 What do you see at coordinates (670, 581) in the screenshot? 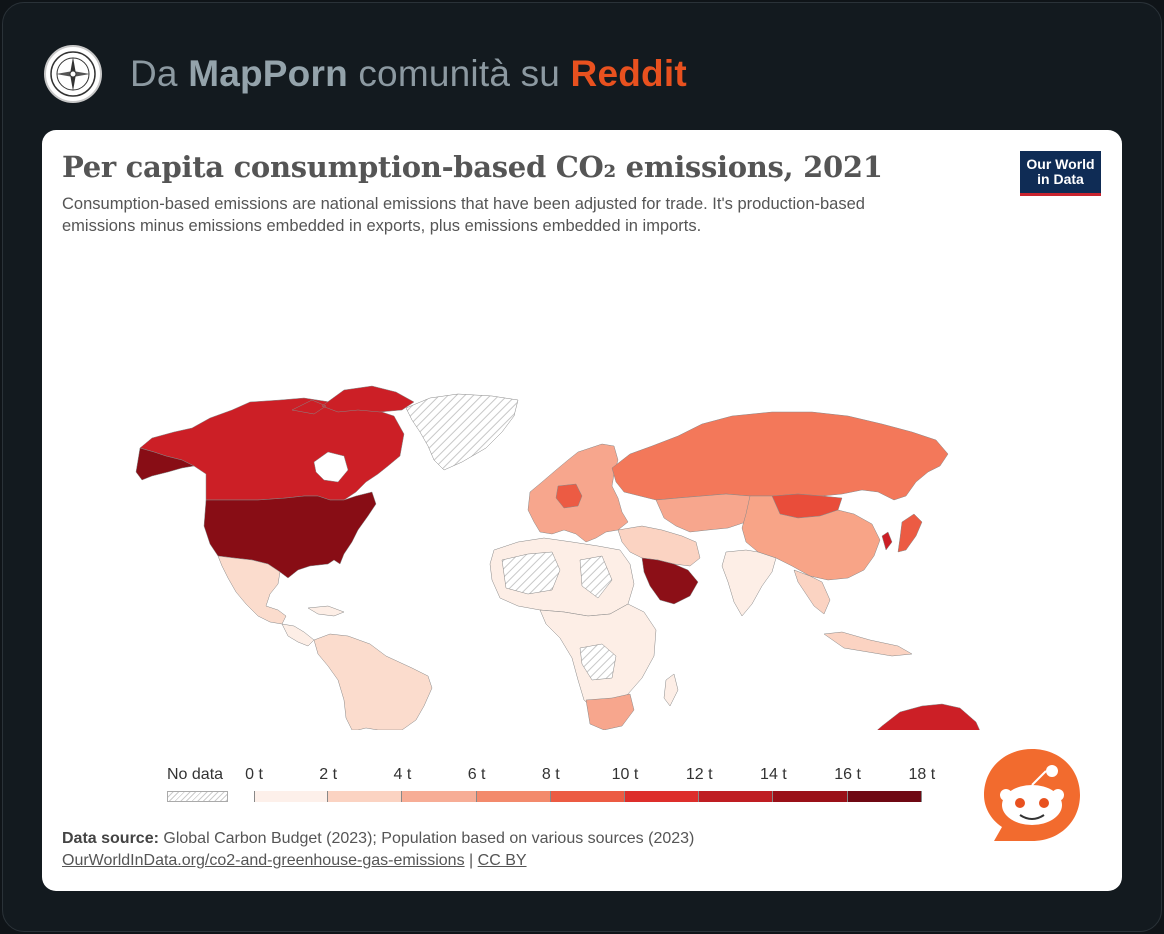
I see `region-saudi-arabia` at bounding box center [670, 581].